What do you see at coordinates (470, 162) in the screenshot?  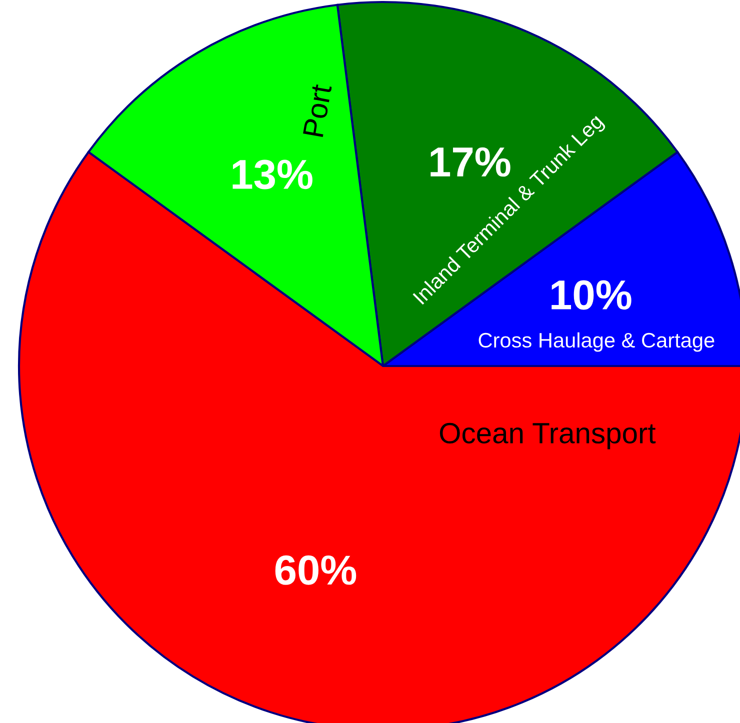 I see `data-label: 17%` at bounding box center [470, 162].